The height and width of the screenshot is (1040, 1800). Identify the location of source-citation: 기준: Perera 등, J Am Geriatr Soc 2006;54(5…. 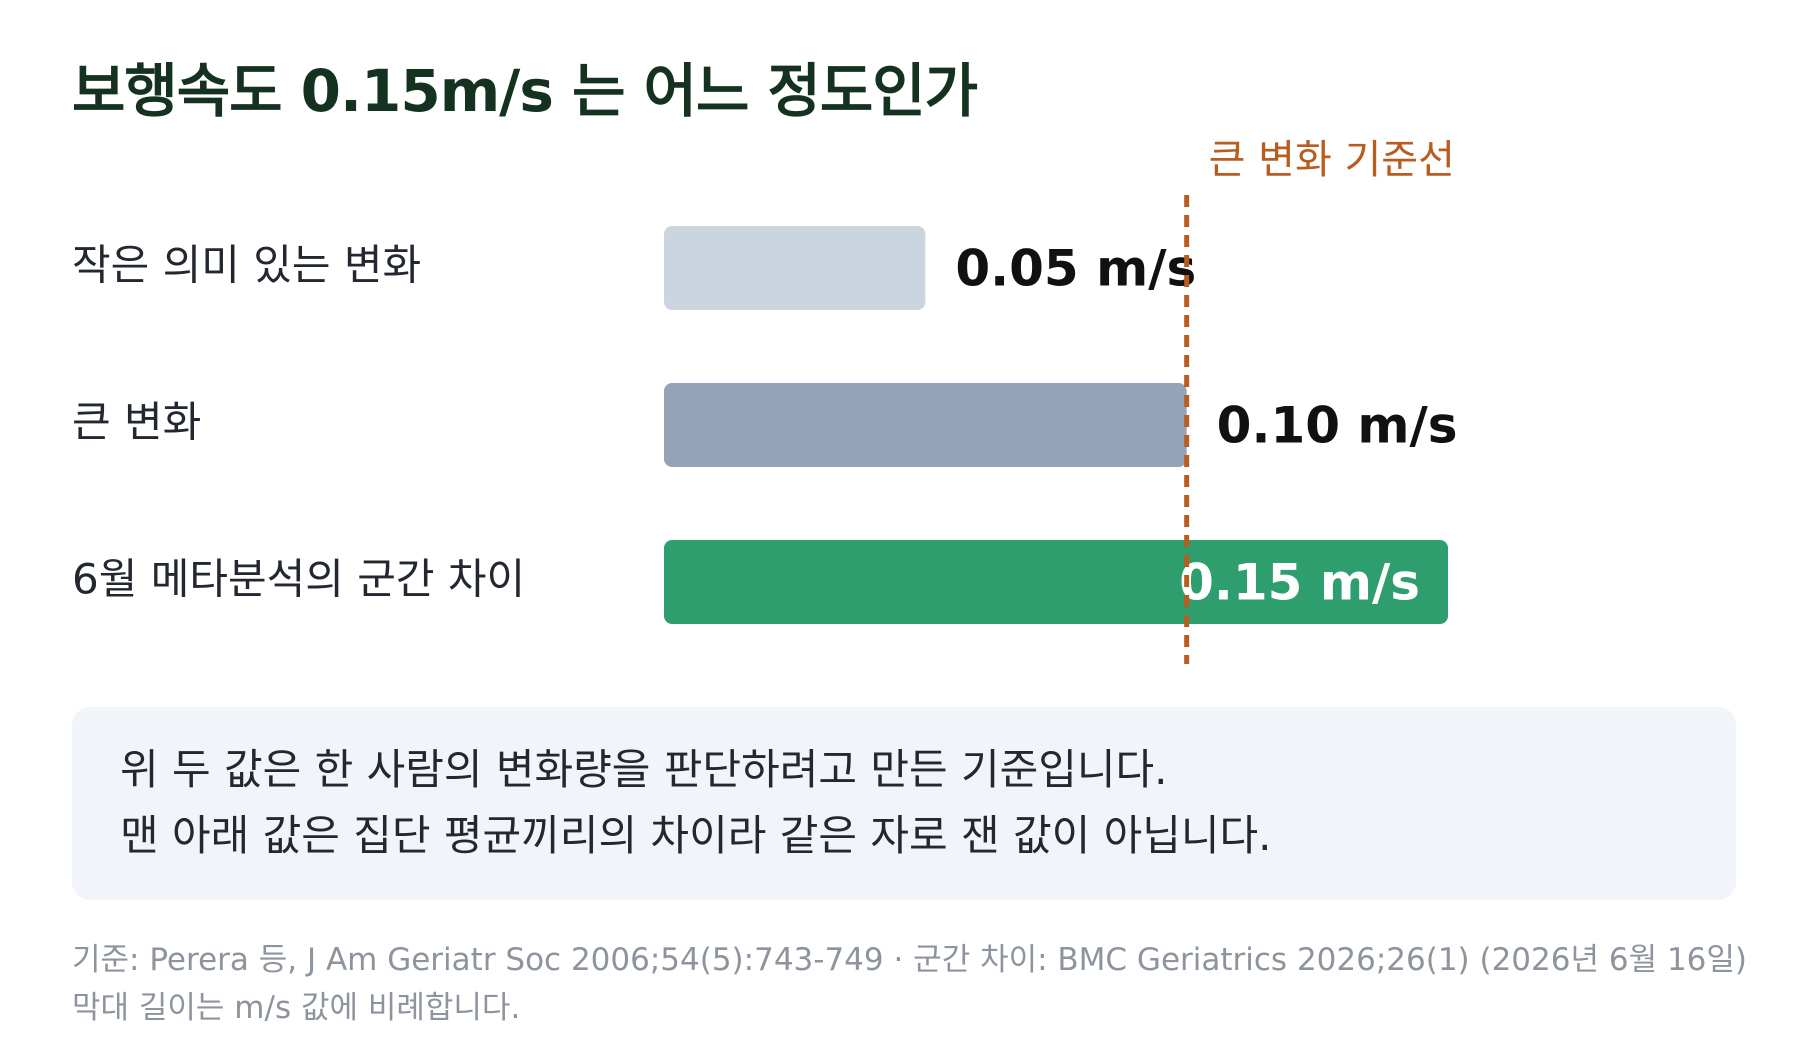
(910, 960).